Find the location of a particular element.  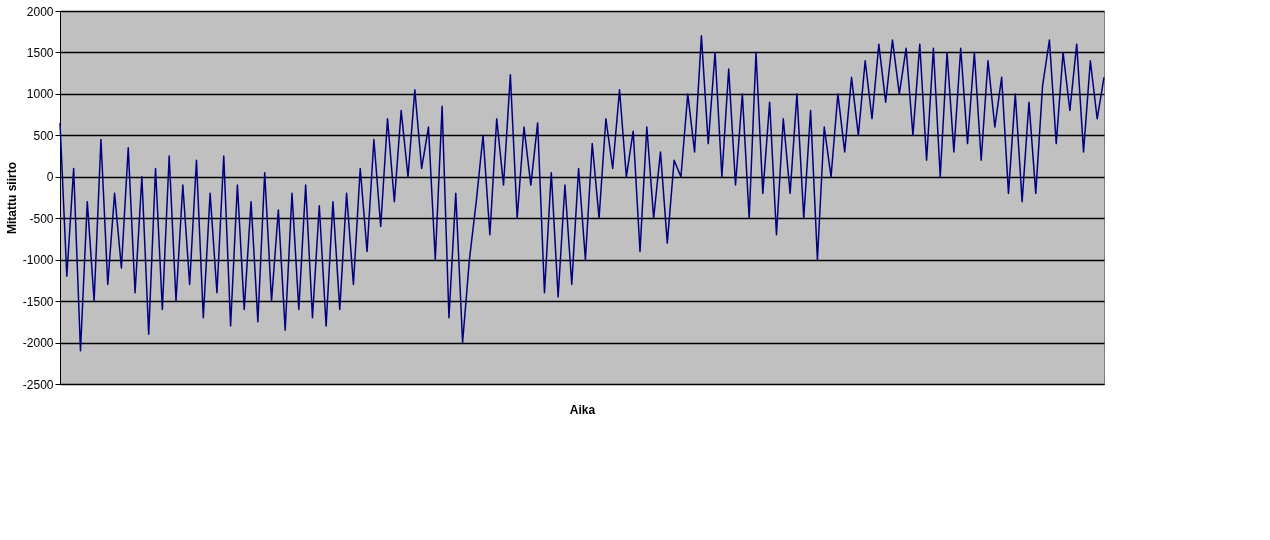

y-tick-label: -1000 is located at coordinates (38, 260).